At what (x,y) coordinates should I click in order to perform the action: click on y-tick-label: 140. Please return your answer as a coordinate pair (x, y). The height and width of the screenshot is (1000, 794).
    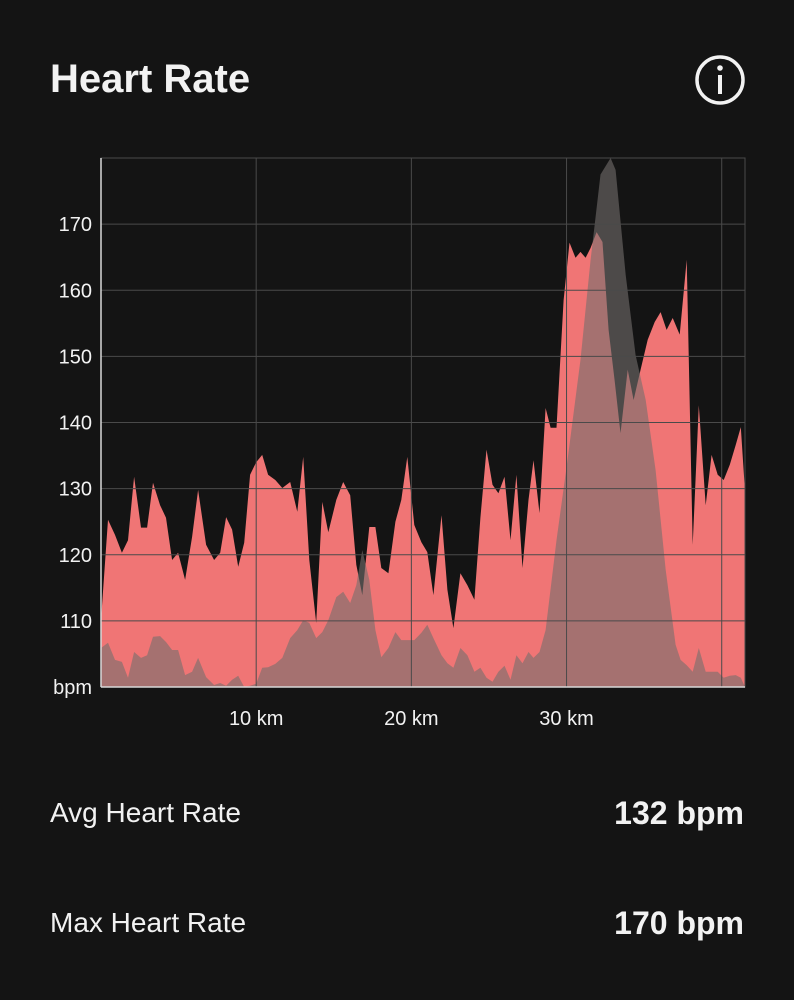
    Looking at the image, I should click on (75, 424).